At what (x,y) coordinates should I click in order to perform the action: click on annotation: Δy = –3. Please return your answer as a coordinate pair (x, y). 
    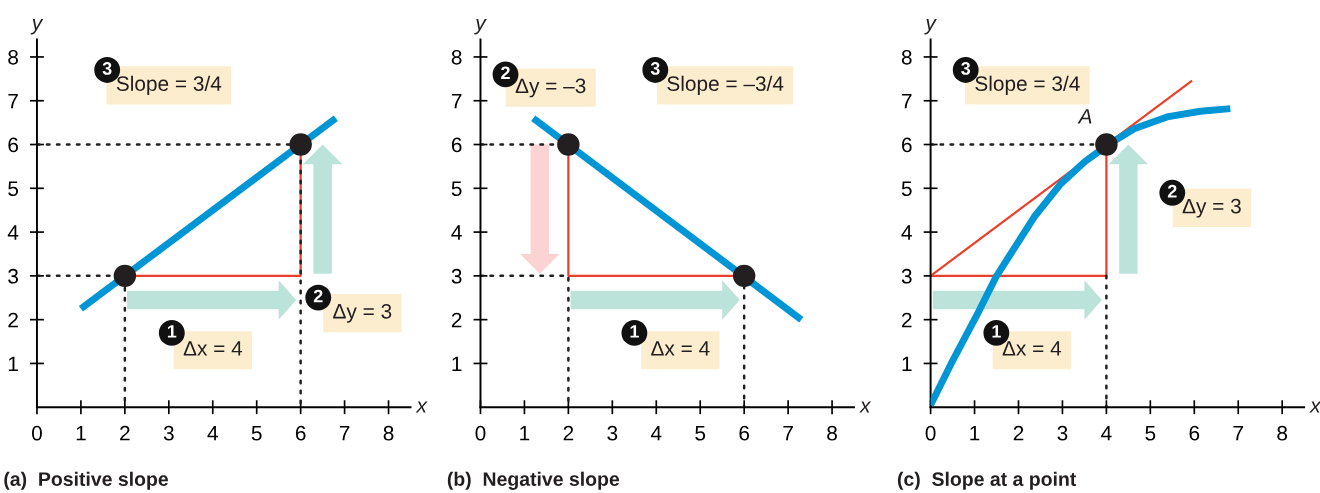
    Looking at the image, I should click on (550, 88).